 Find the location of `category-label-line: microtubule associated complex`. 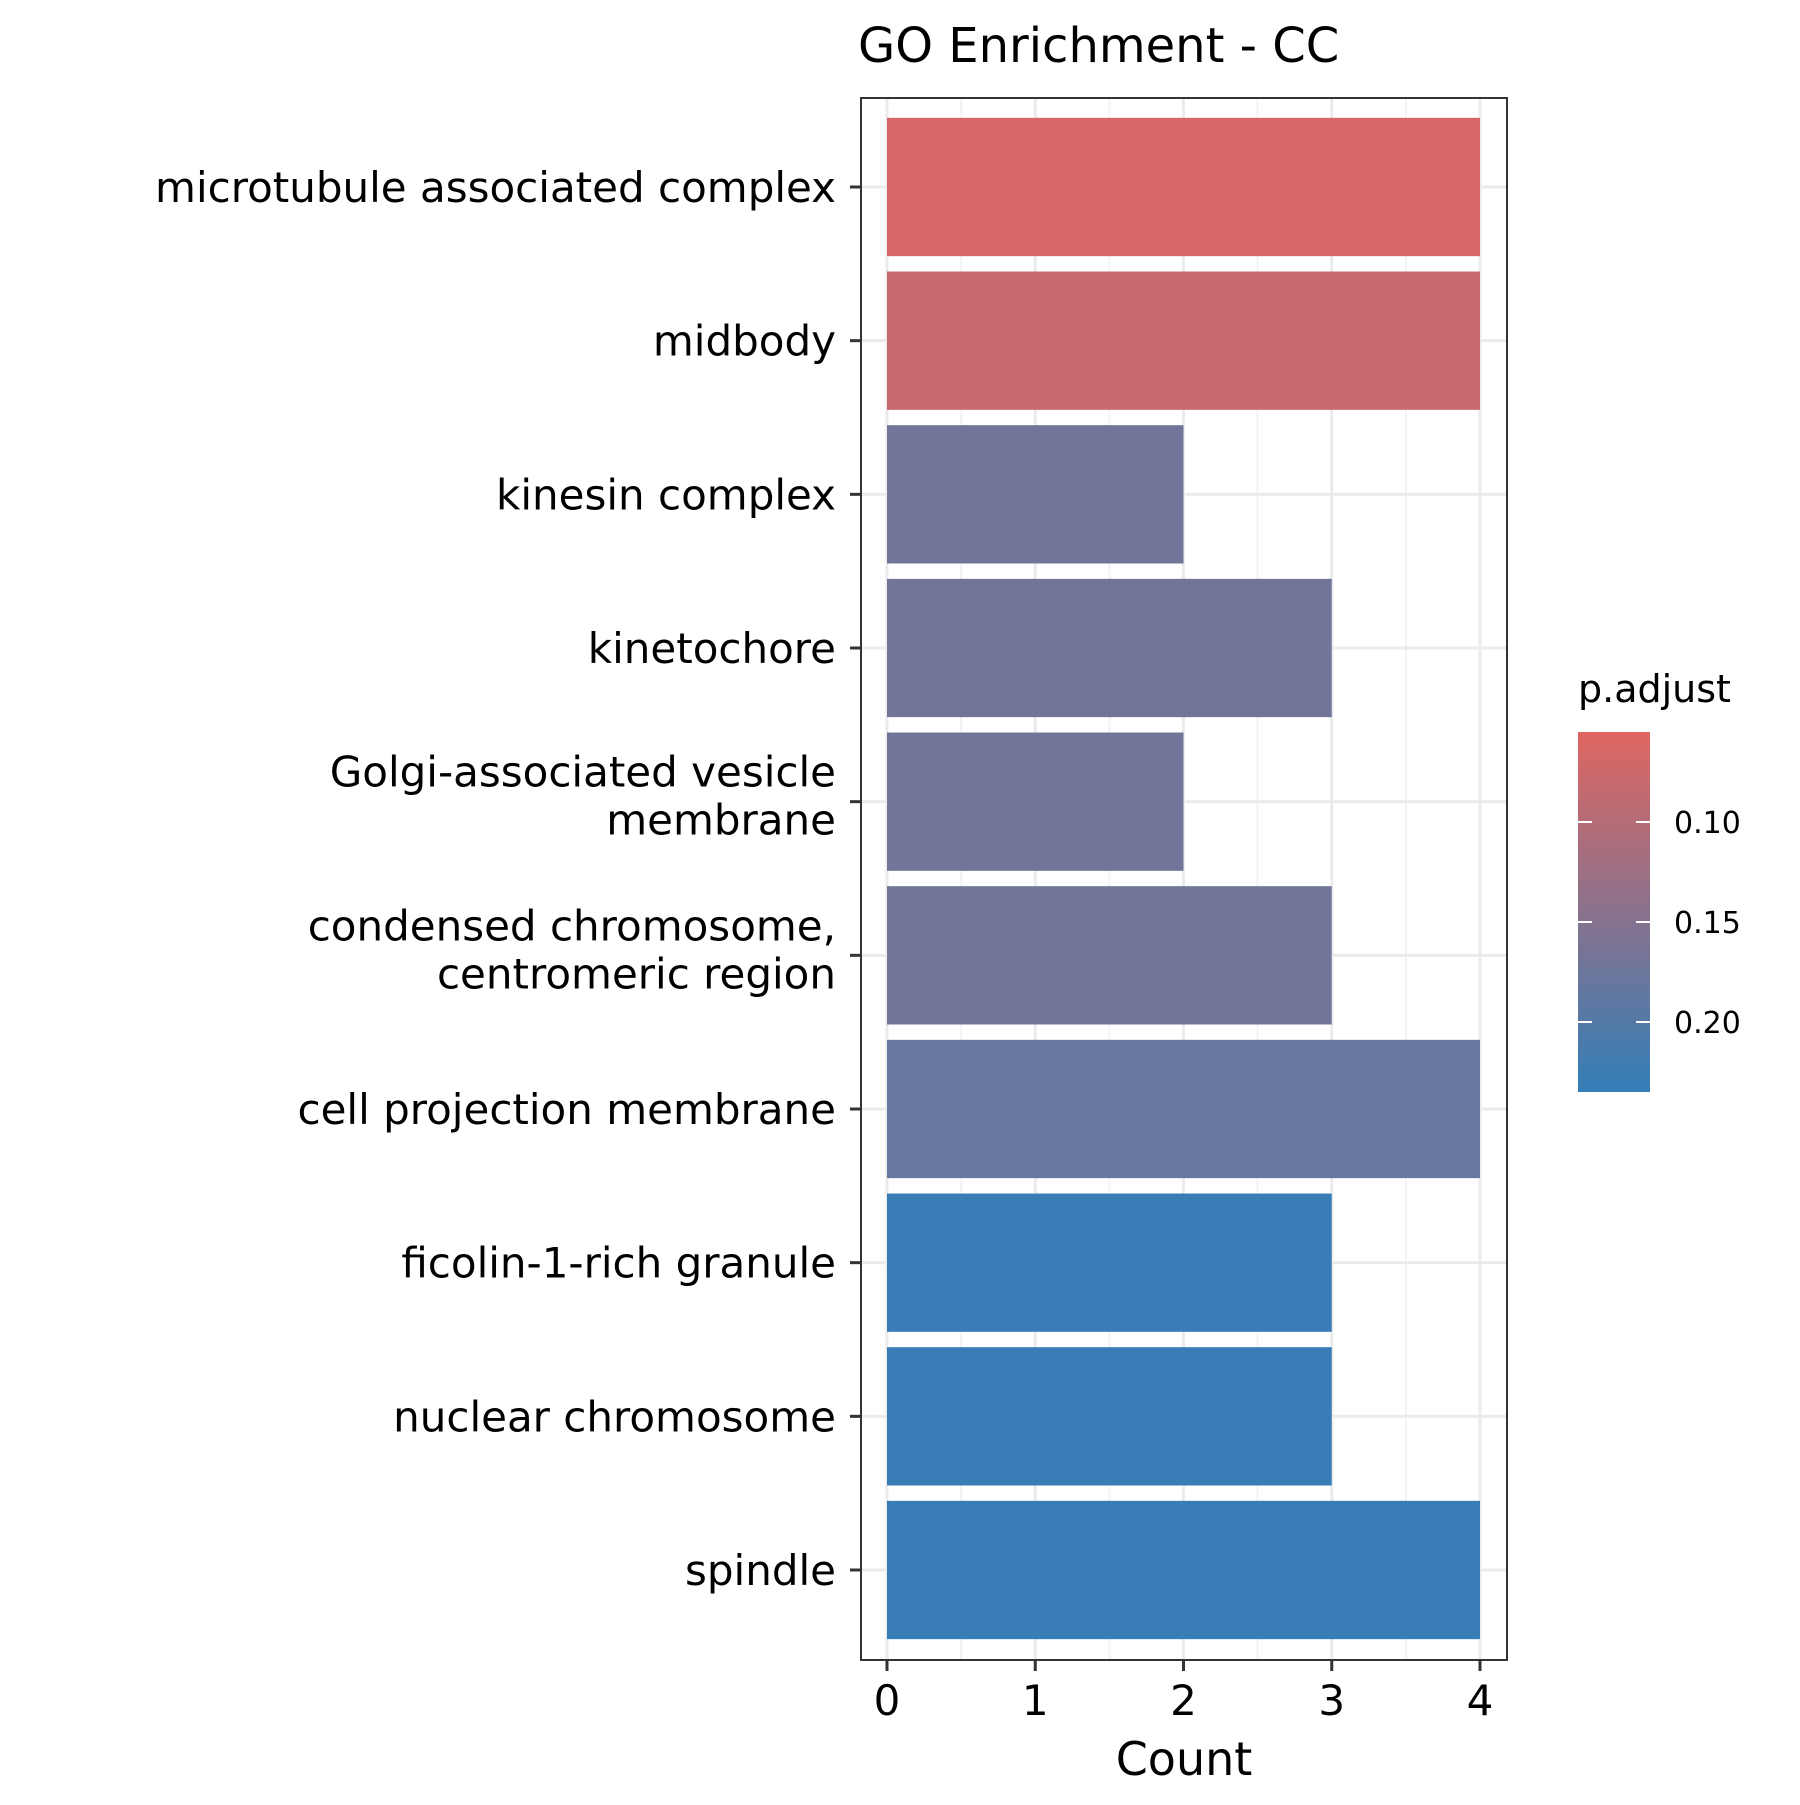

category-label-line: microtubule associated complex is located at coordinates (495, 187).